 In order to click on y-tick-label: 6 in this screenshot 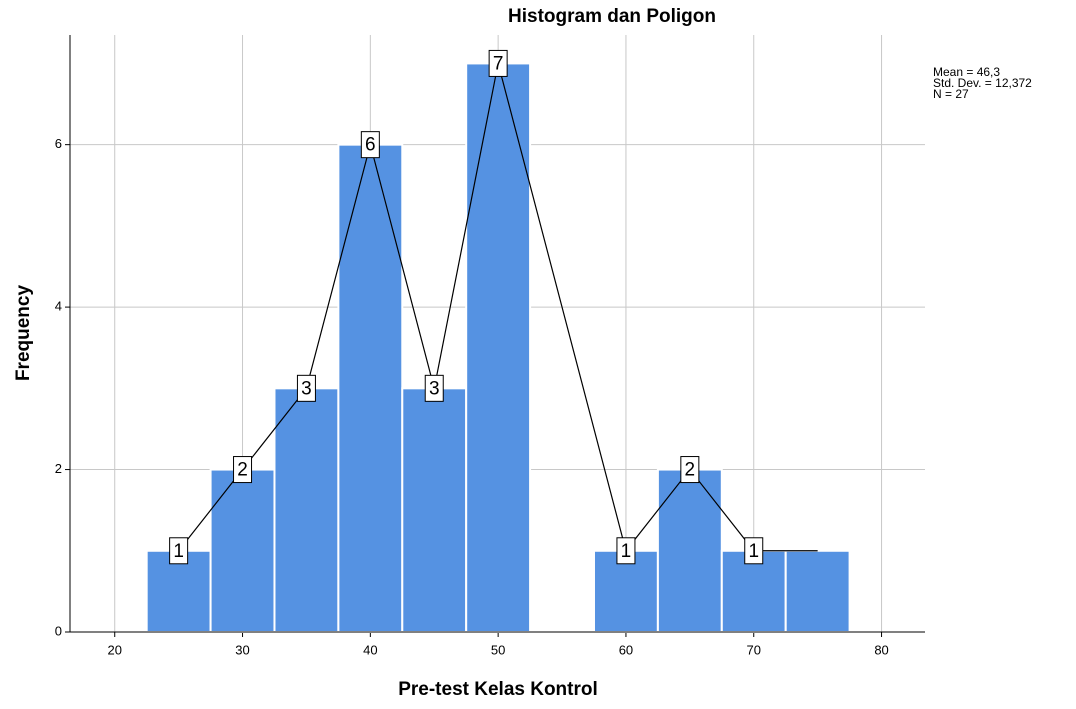, I will do `click(58, 143)`.